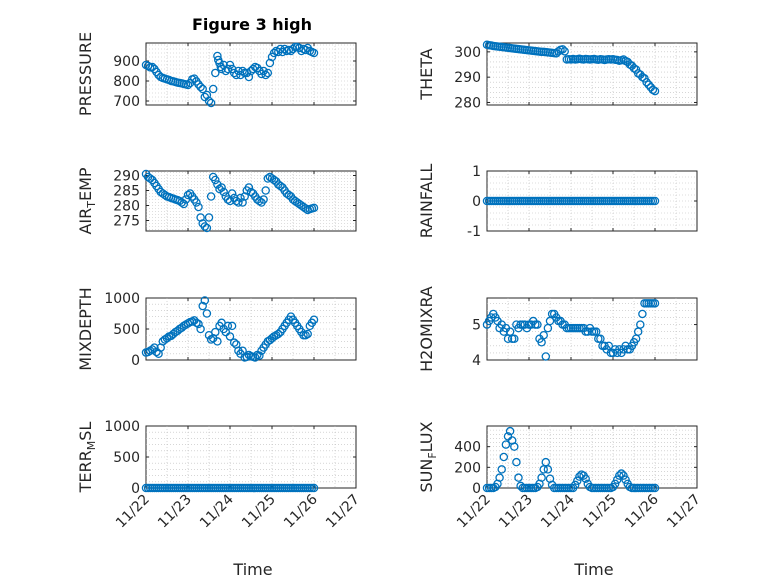 Image resolution: width=778 pixels, height=583 pixels. What do you see at coordinates (126, 330) in the screenshot?
I see `y-tick-label: 500` at bounding box center [126, 330].